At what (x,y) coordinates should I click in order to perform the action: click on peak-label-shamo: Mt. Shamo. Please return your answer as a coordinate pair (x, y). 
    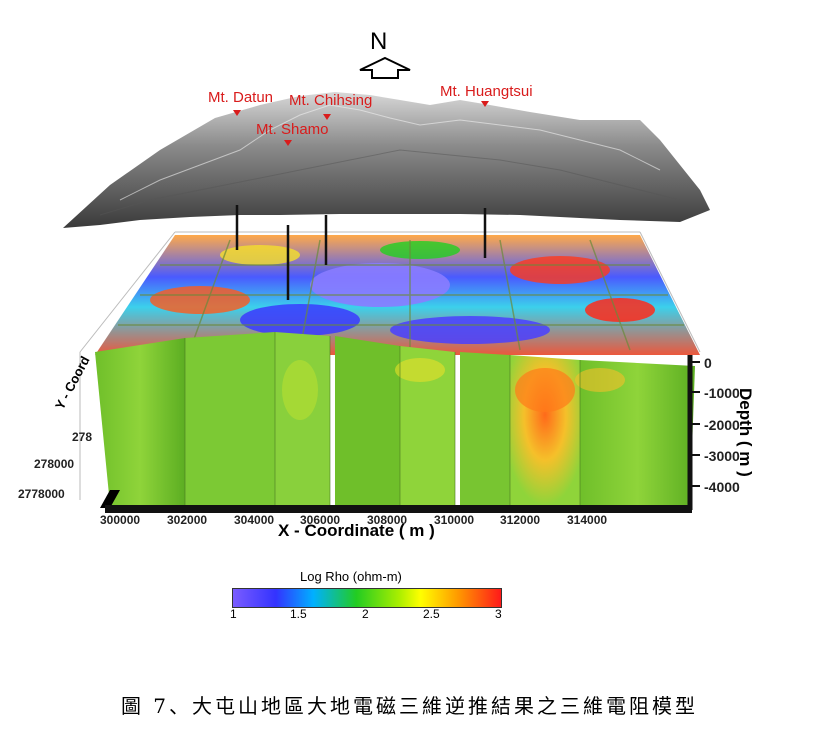
    Looking at the image, I should click on (292, 129).